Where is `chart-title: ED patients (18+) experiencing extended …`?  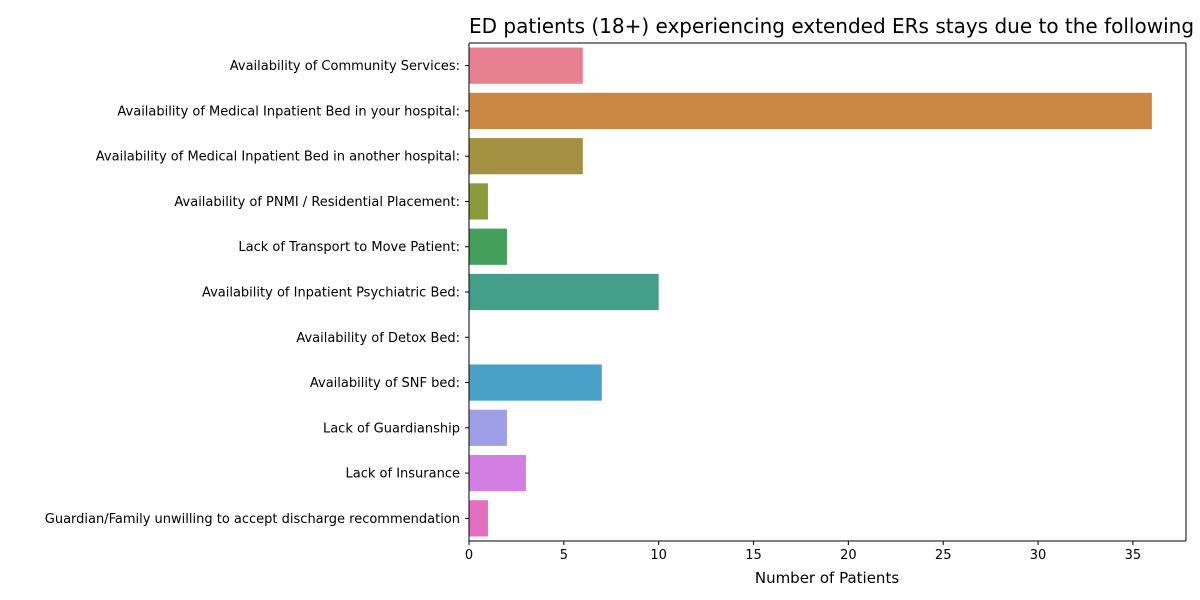
chart-title: ED patients (18+) experiencing extended … is located at coordinates (834, 26).